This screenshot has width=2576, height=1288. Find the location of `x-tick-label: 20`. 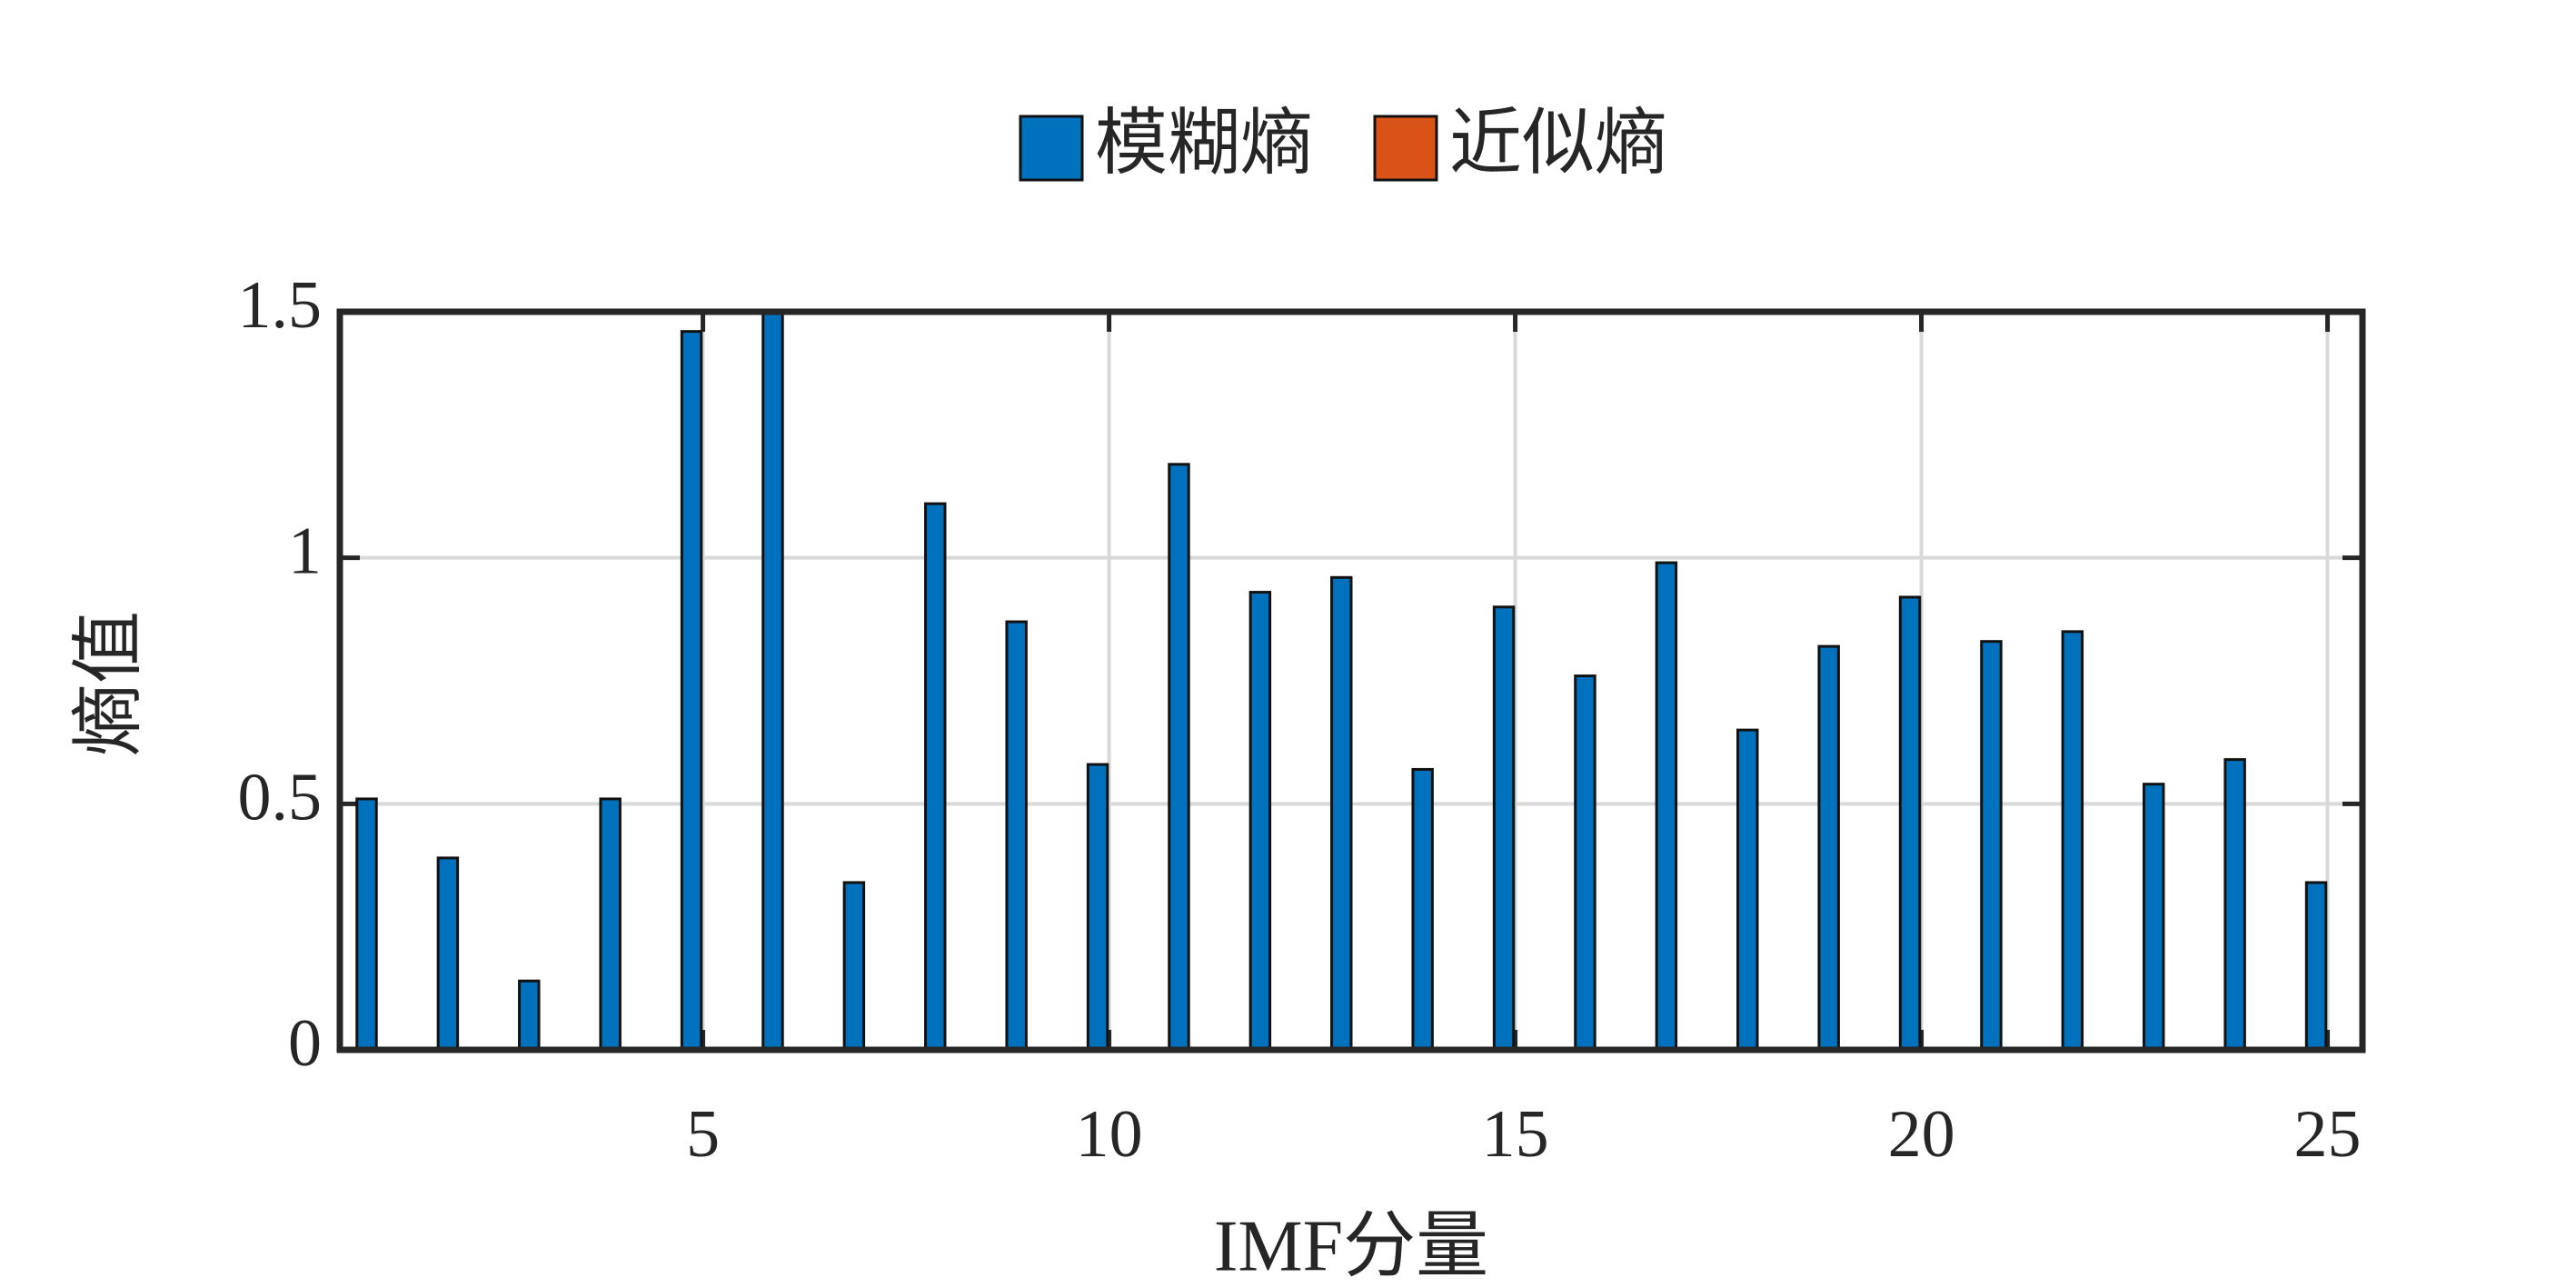

x-tick-label: 20 is located at coordinates (1922, 1134).